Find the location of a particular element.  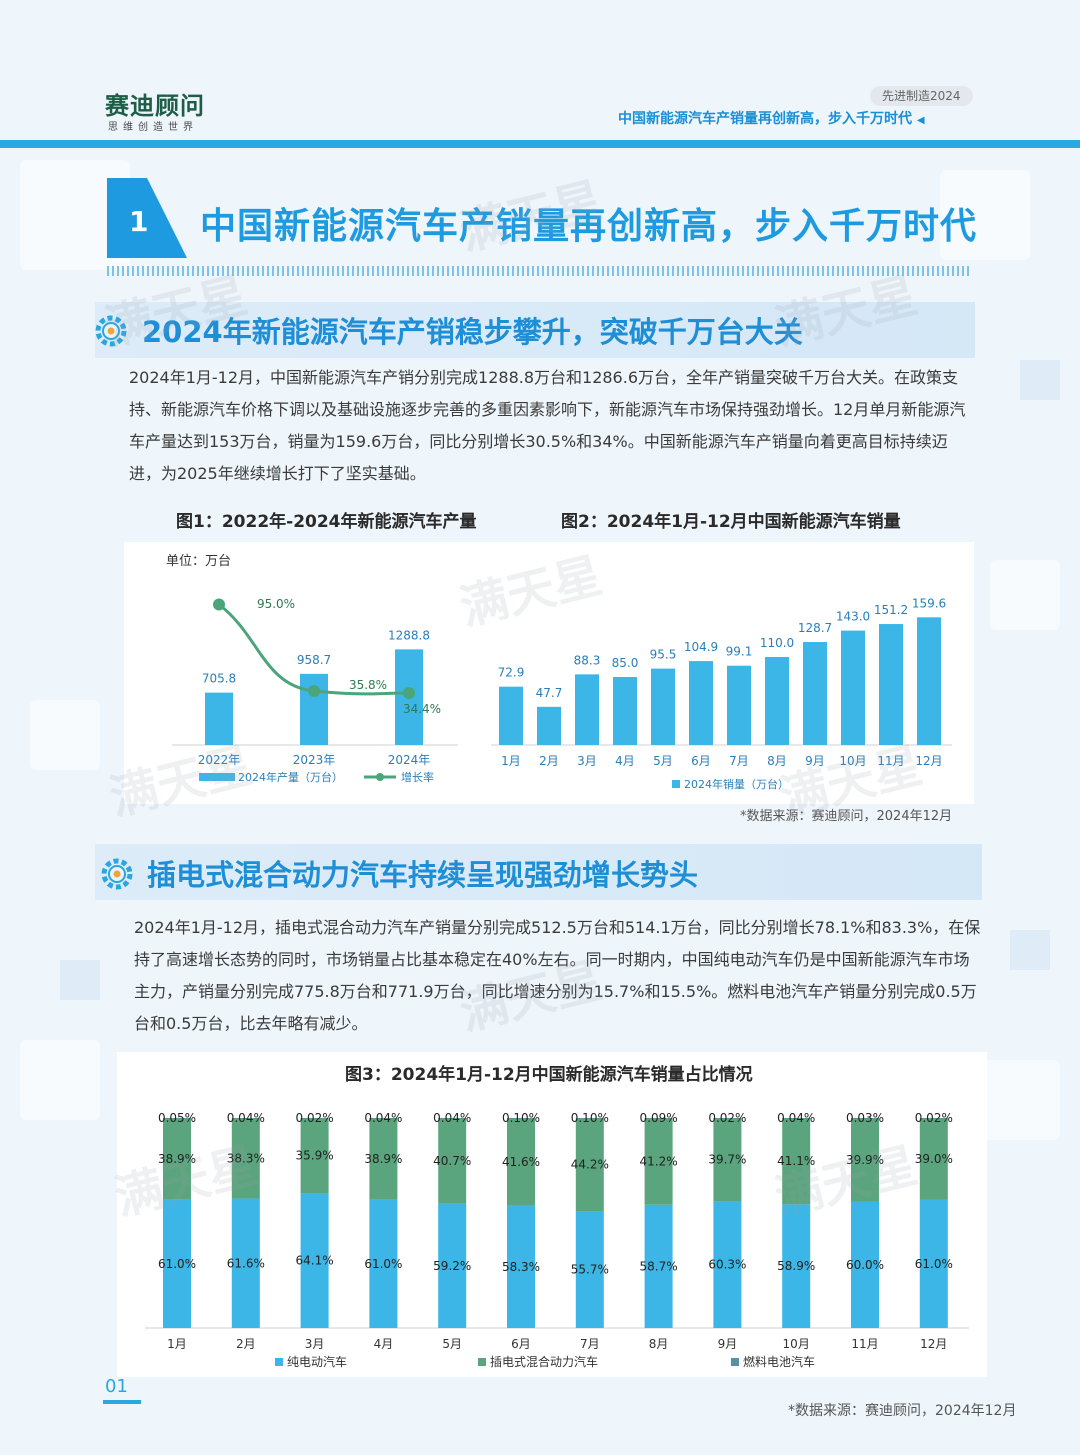

subsection-1-title: 2024年新能源汽车产销稳步攀升，突破千万台大关 is located at coordinates (472, 332).